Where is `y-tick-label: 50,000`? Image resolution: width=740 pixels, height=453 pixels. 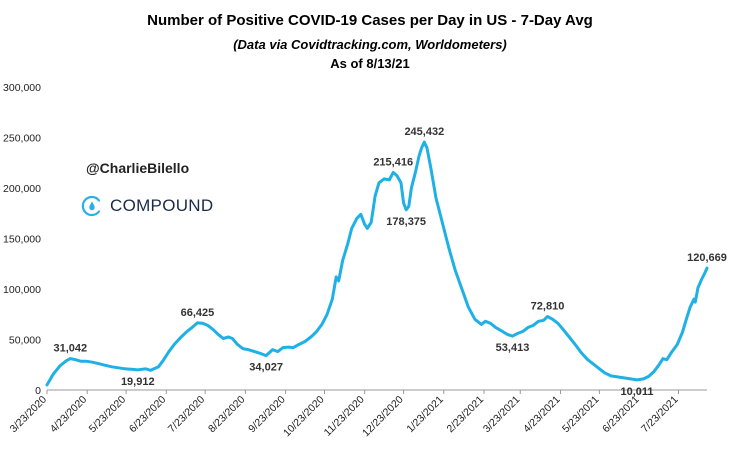 y-tick-label: 50,000 is located at coordinates (25, 341).